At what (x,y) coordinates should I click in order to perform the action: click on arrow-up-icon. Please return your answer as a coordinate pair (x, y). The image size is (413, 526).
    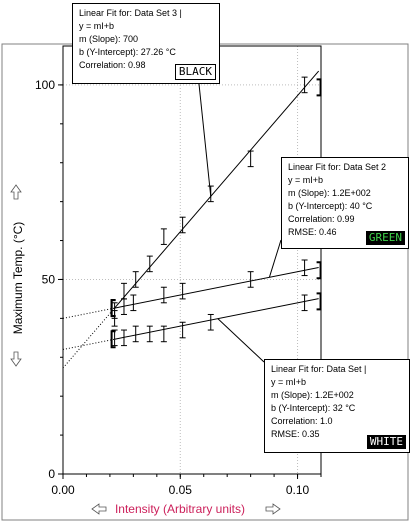
    Looking at the image, I should click on (16, 192).